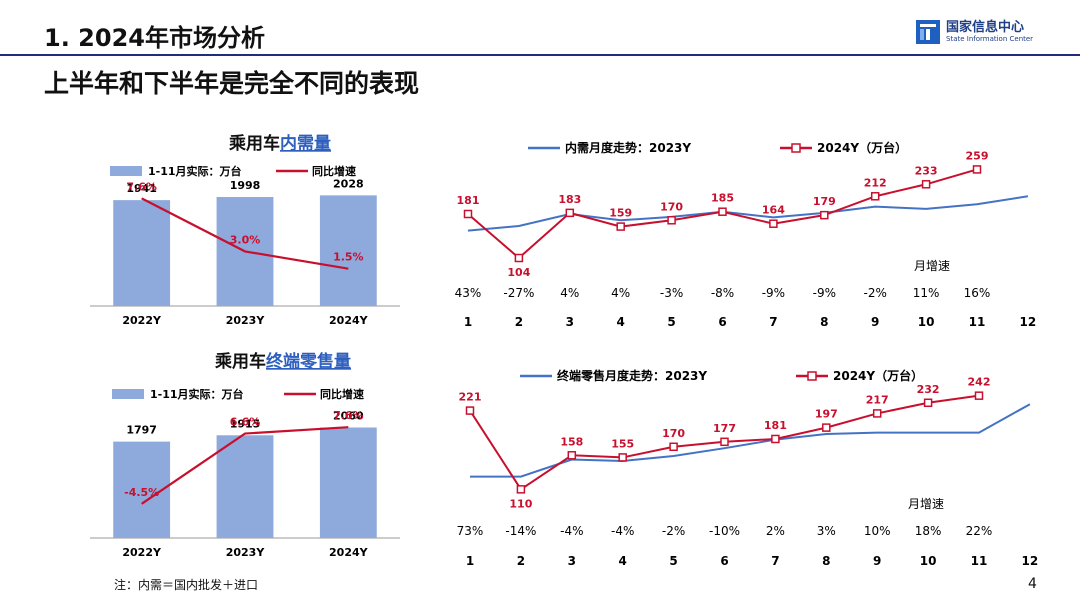 The image size is (1080, 602). I want to click on page-subtitle: 上半年和下半年是完全不同的表现, so click(232, 83).